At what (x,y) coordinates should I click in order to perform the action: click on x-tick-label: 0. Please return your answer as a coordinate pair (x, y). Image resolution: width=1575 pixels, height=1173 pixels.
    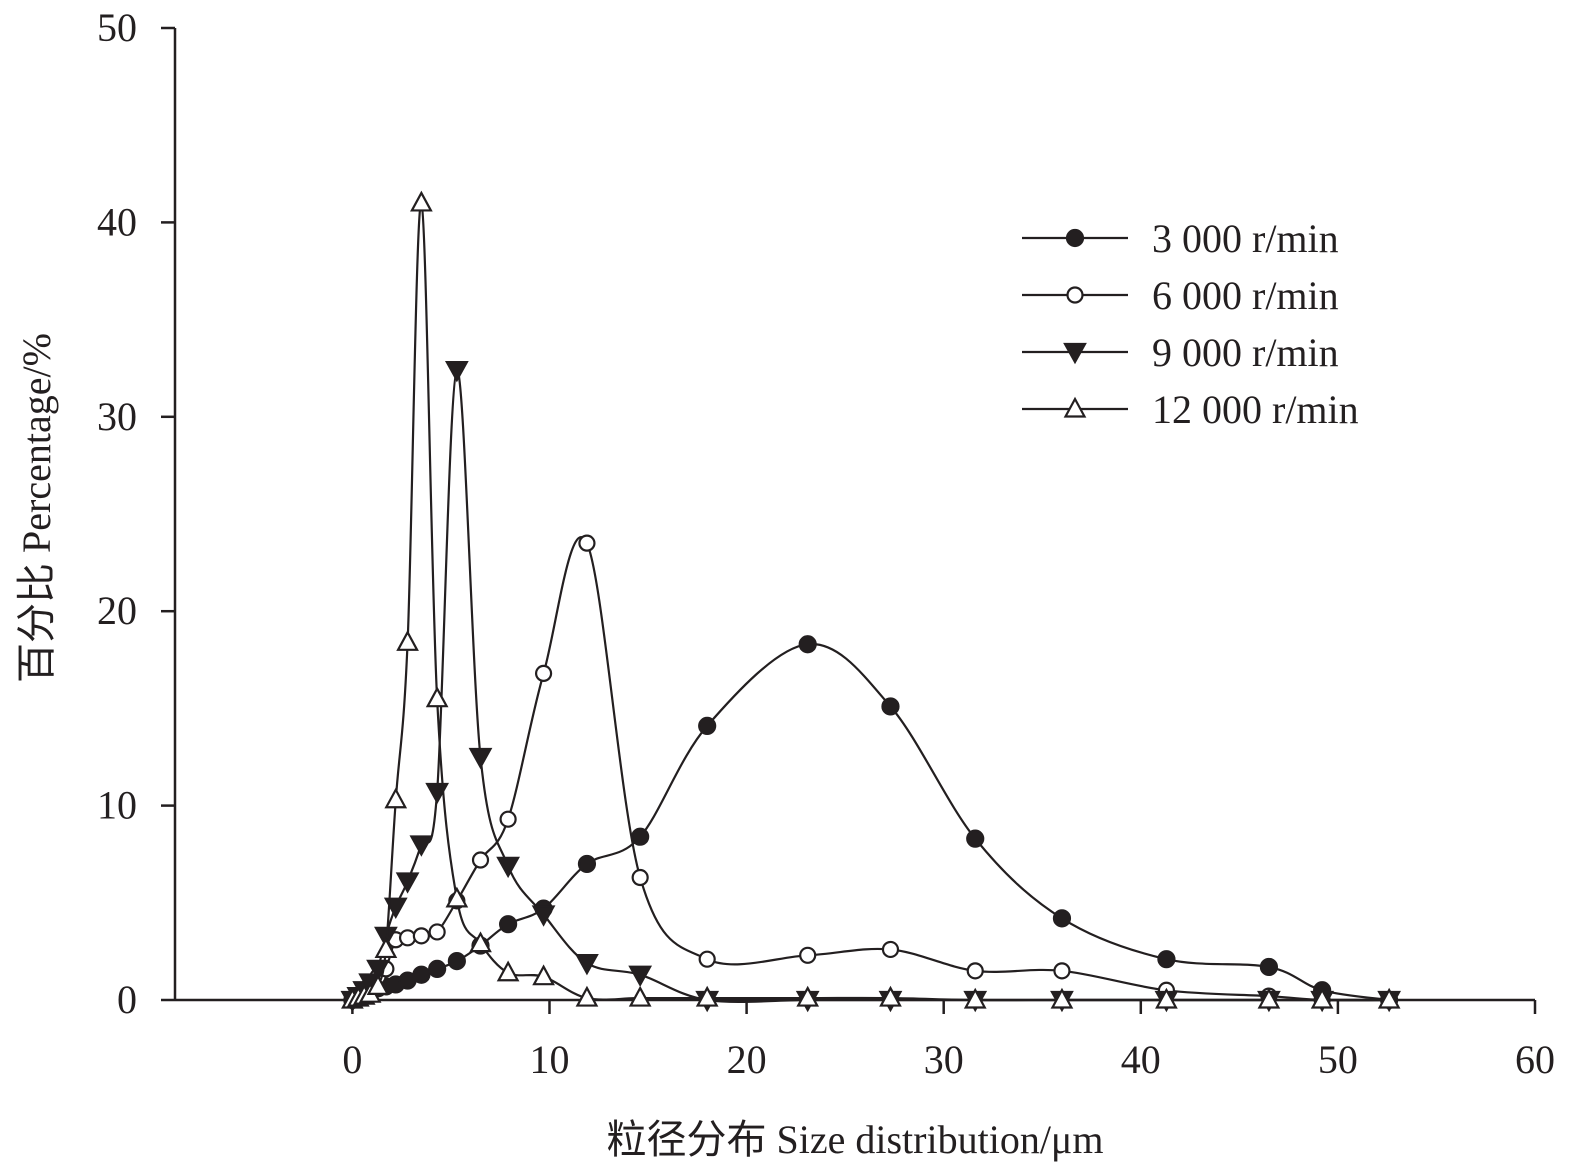
    Looking at the image, I should click on (352, 1059).